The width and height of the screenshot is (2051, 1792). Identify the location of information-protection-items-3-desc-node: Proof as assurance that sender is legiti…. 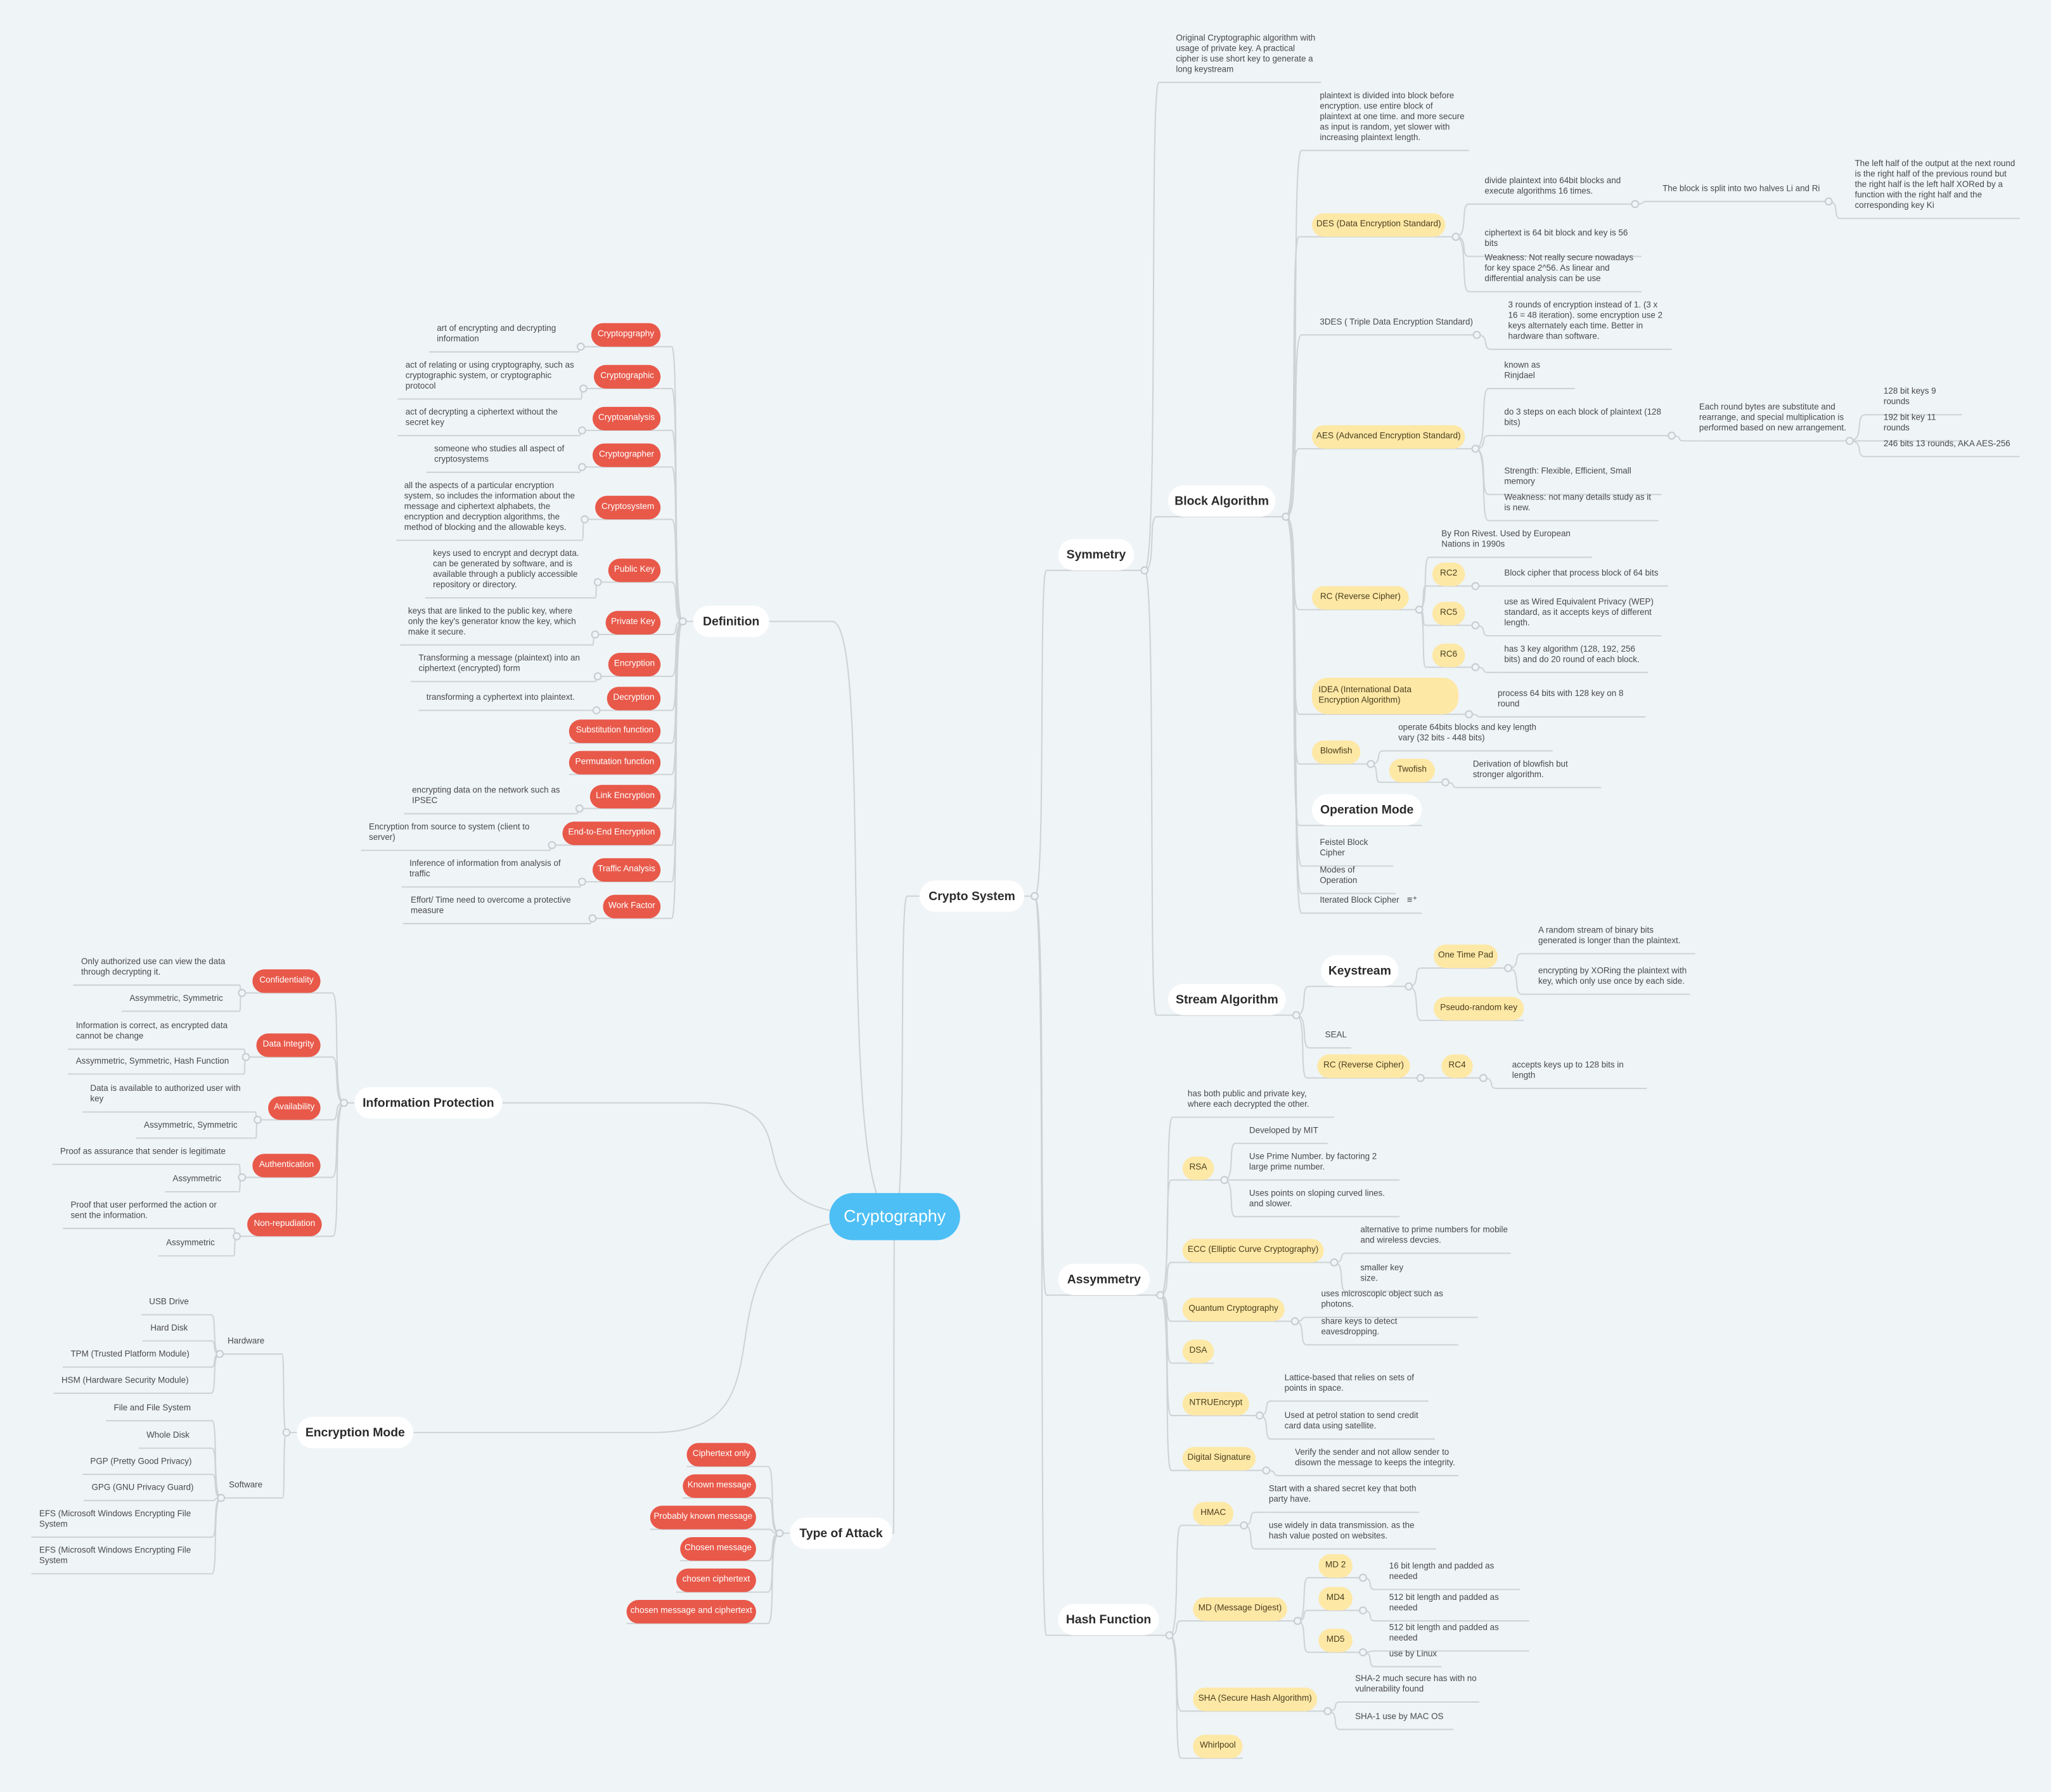
(144, 1155).